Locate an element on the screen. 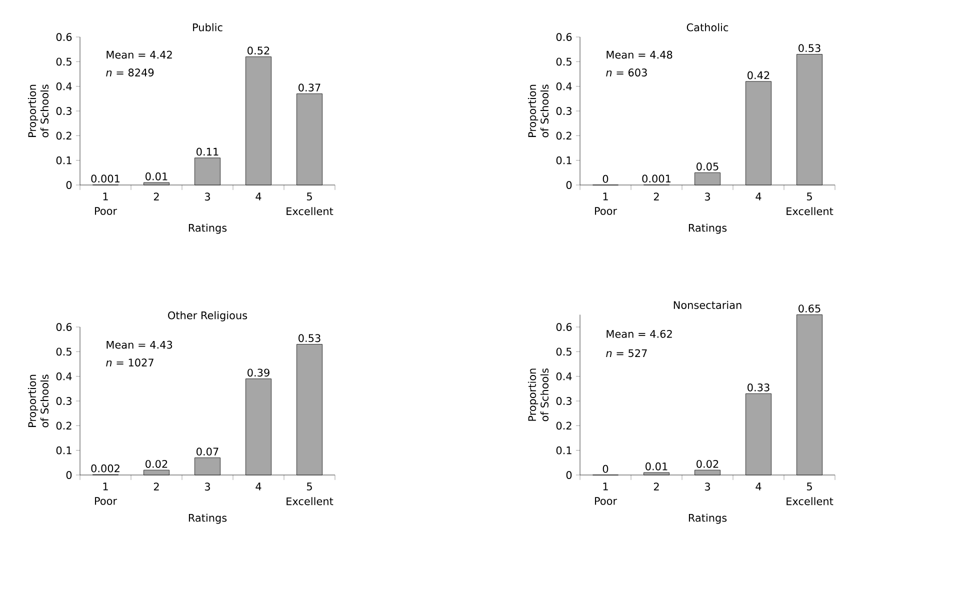 The height and width of the screenshot is (592, 965). annotation: n = 1027 is located at coordinates (130, 362).